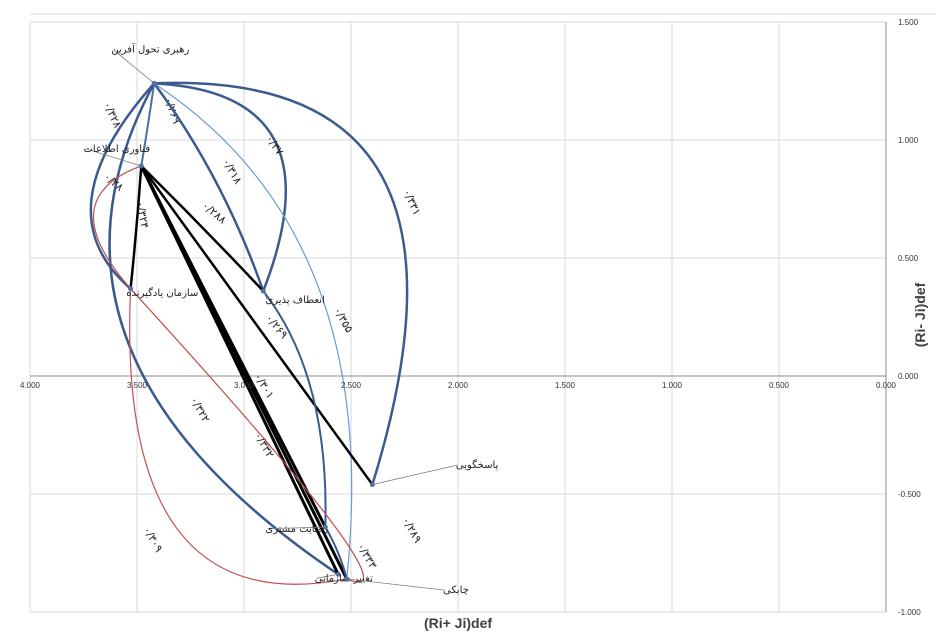 Image resolution: width=938 pixels, height=632 pixels. Describe the element at coordinates (779, 385) in the screenshot. I see `x-tick-label: 0.500` at that location.